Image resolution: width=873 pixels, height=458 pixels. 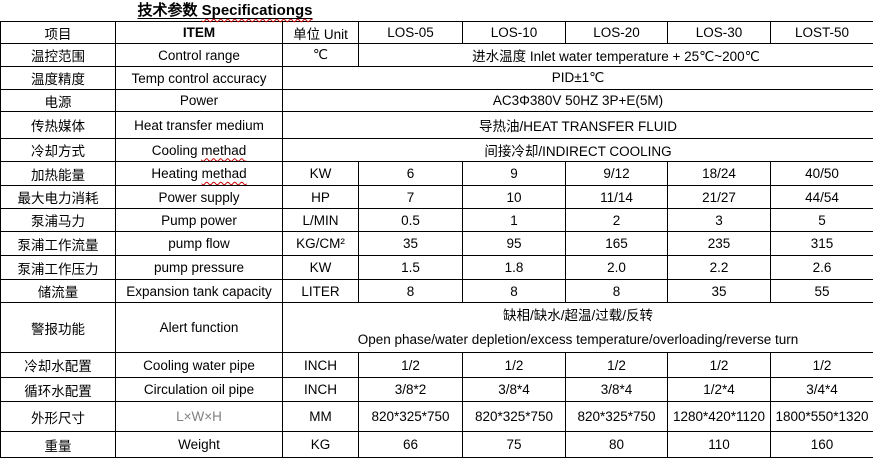 I want to click on cell-value: 315, so click(x=822, y=244).